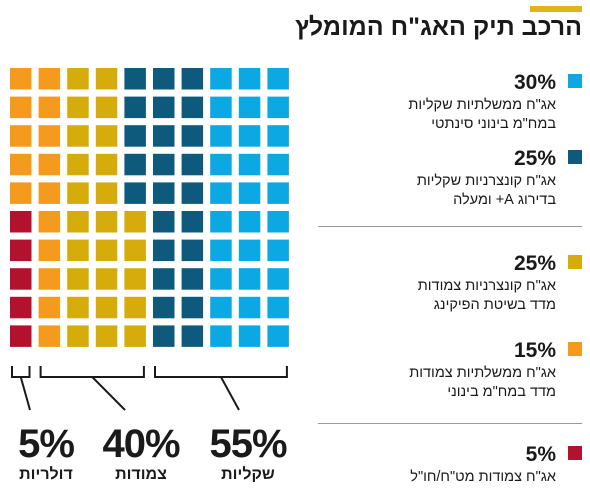 This screenshot has width=590, height=491. I want to click on total-linked-label: צמודות, so click(141, 474).